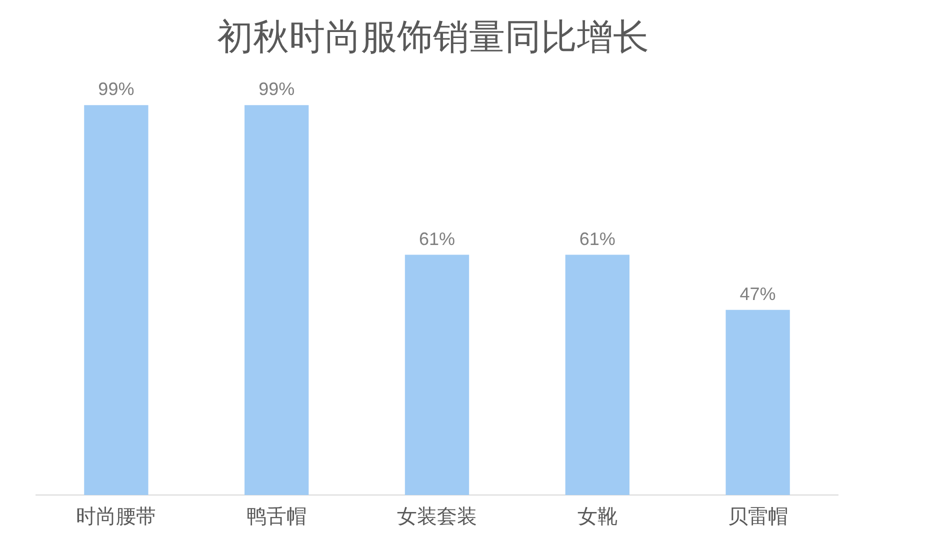 This screenshot has width=927, height=552. Describe the element at coordinates (758, 294) in the screenshot. I see `data-label: 47%` at that location.